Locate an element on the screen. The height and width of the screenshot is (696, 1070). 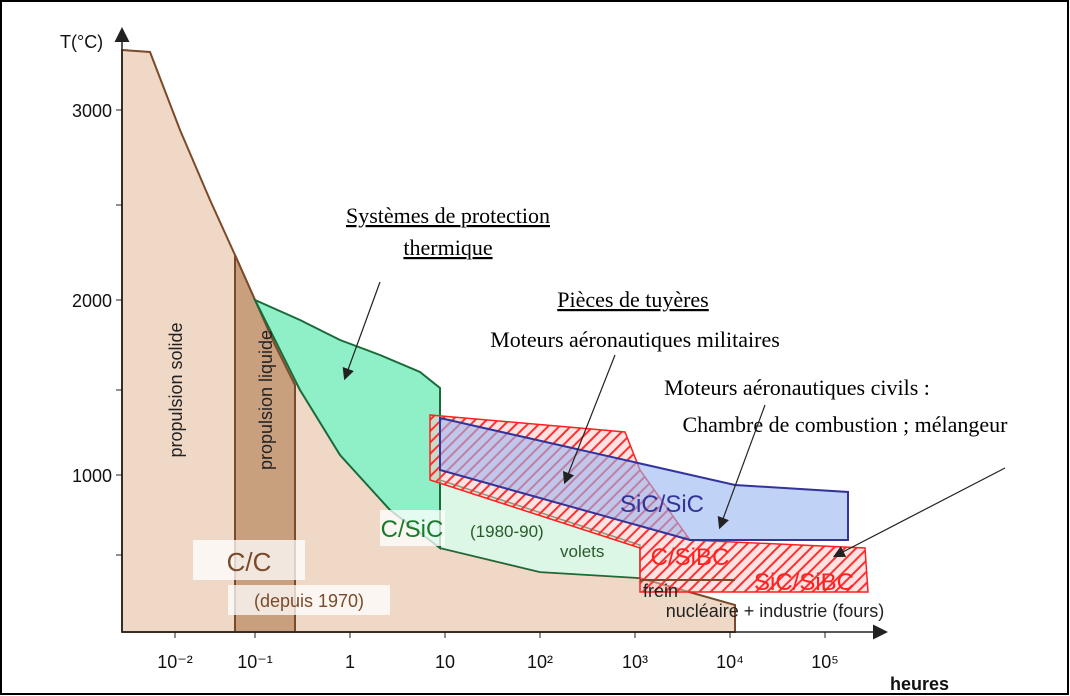
annotation: Chambre de combustion ; mélangeur is located at coordinates (845, 424).